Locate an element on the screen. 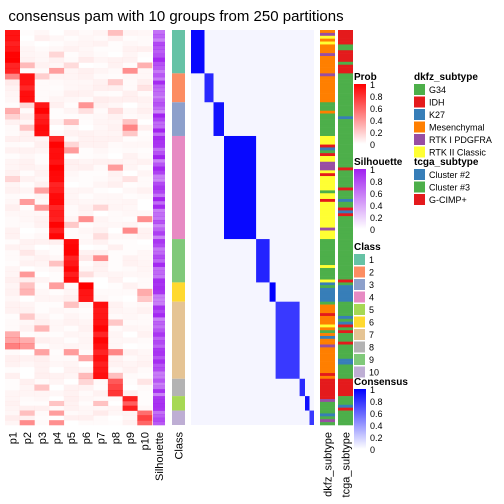 This screenshot has width=504, height=504. tcga-legend-label: Cluster #3 is located at coordinates (449, 188).